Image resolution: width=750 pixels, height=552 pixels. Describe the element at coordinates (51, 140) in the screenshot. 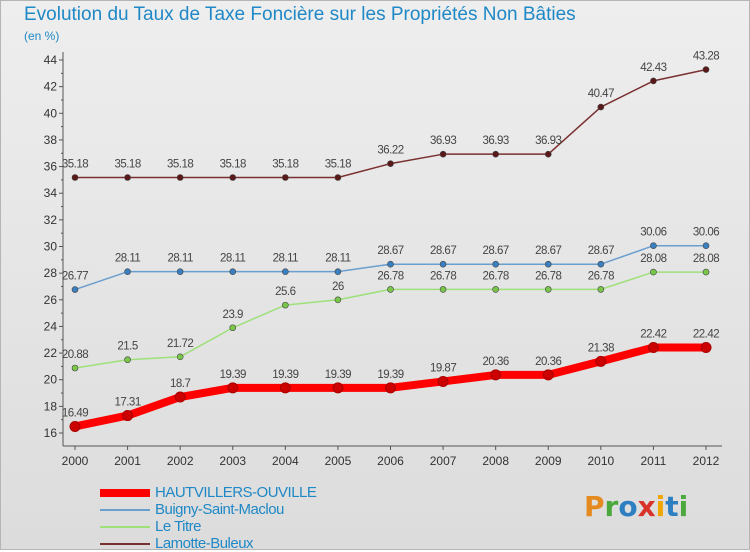

I see `y-tick-label: 38` at that location.